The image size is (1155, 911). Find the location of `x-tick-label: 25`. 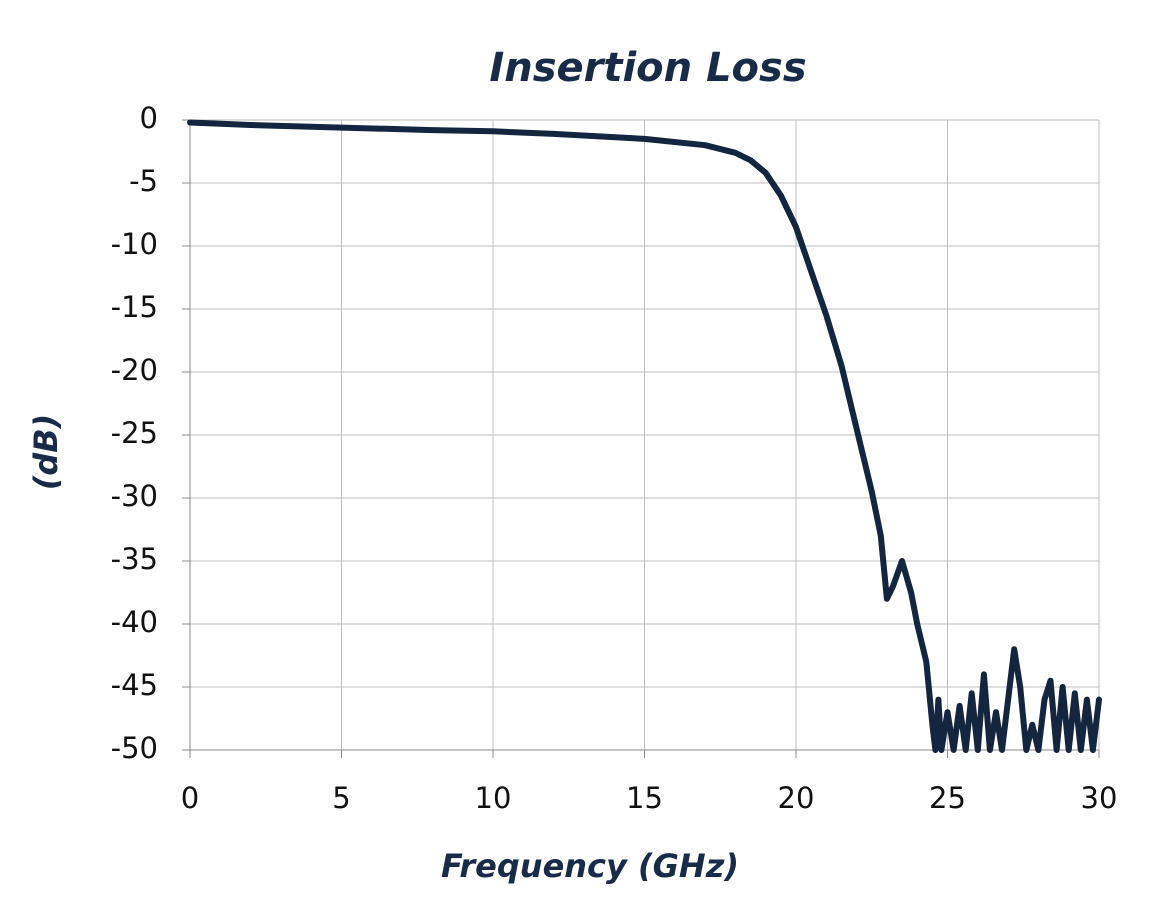

x-tick-label: 25 is located at coordinates (947, 798).